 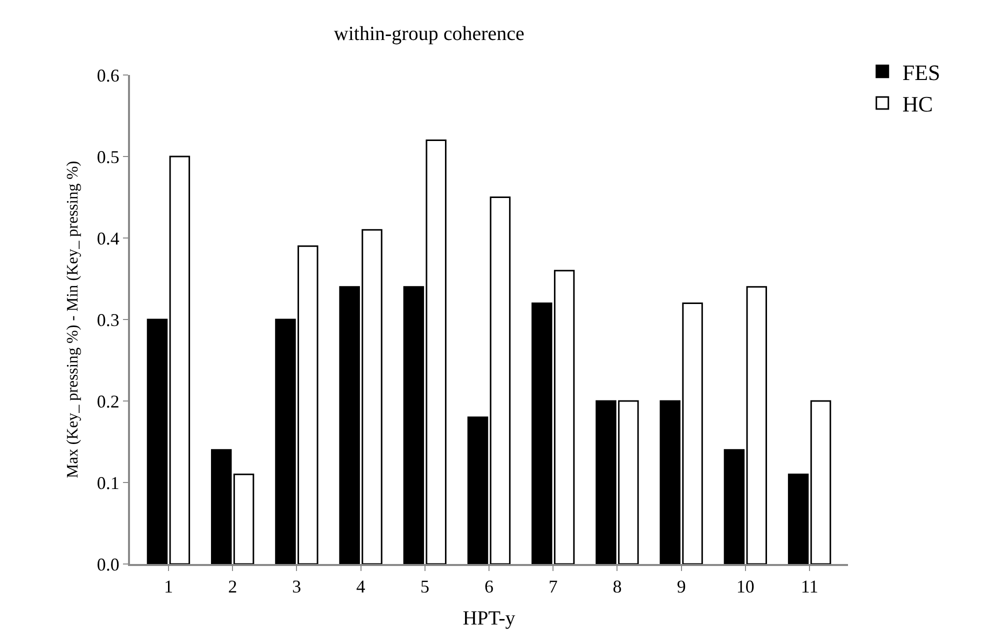 What do you see at coordinates (108, 482) in the screenshot?
I see `y-tick-label: 0.1` at bounding box center [108, 482].